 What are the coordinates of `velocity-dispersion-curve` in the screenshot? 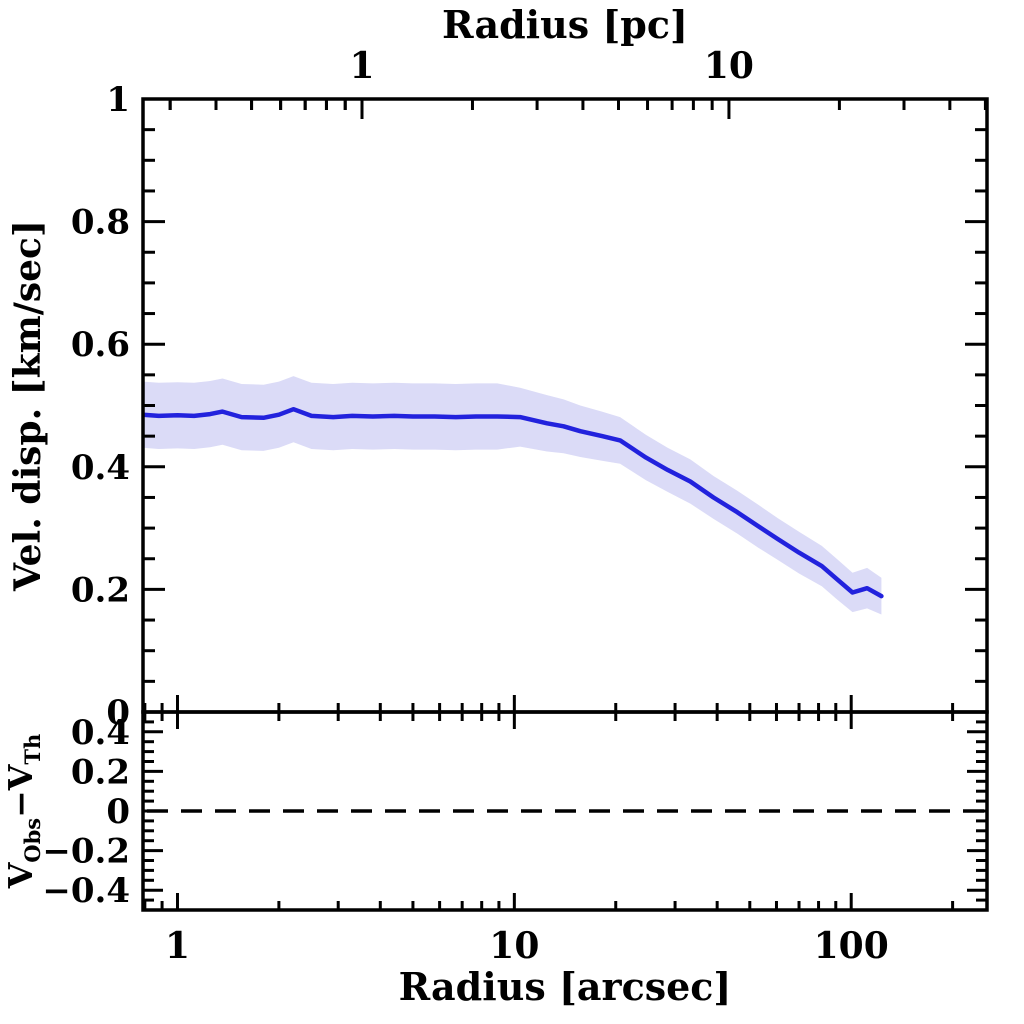 It's located at (513, 502).